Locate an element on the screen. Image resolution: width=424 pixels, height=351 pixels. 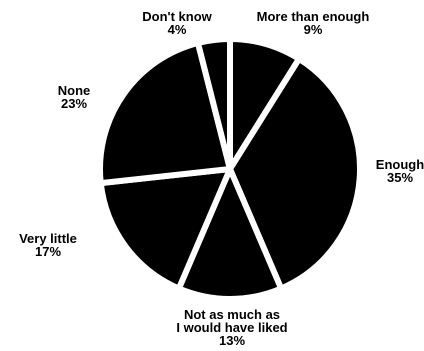
pie-label-enough: Enough 35% is located at coordinates (400, 171).